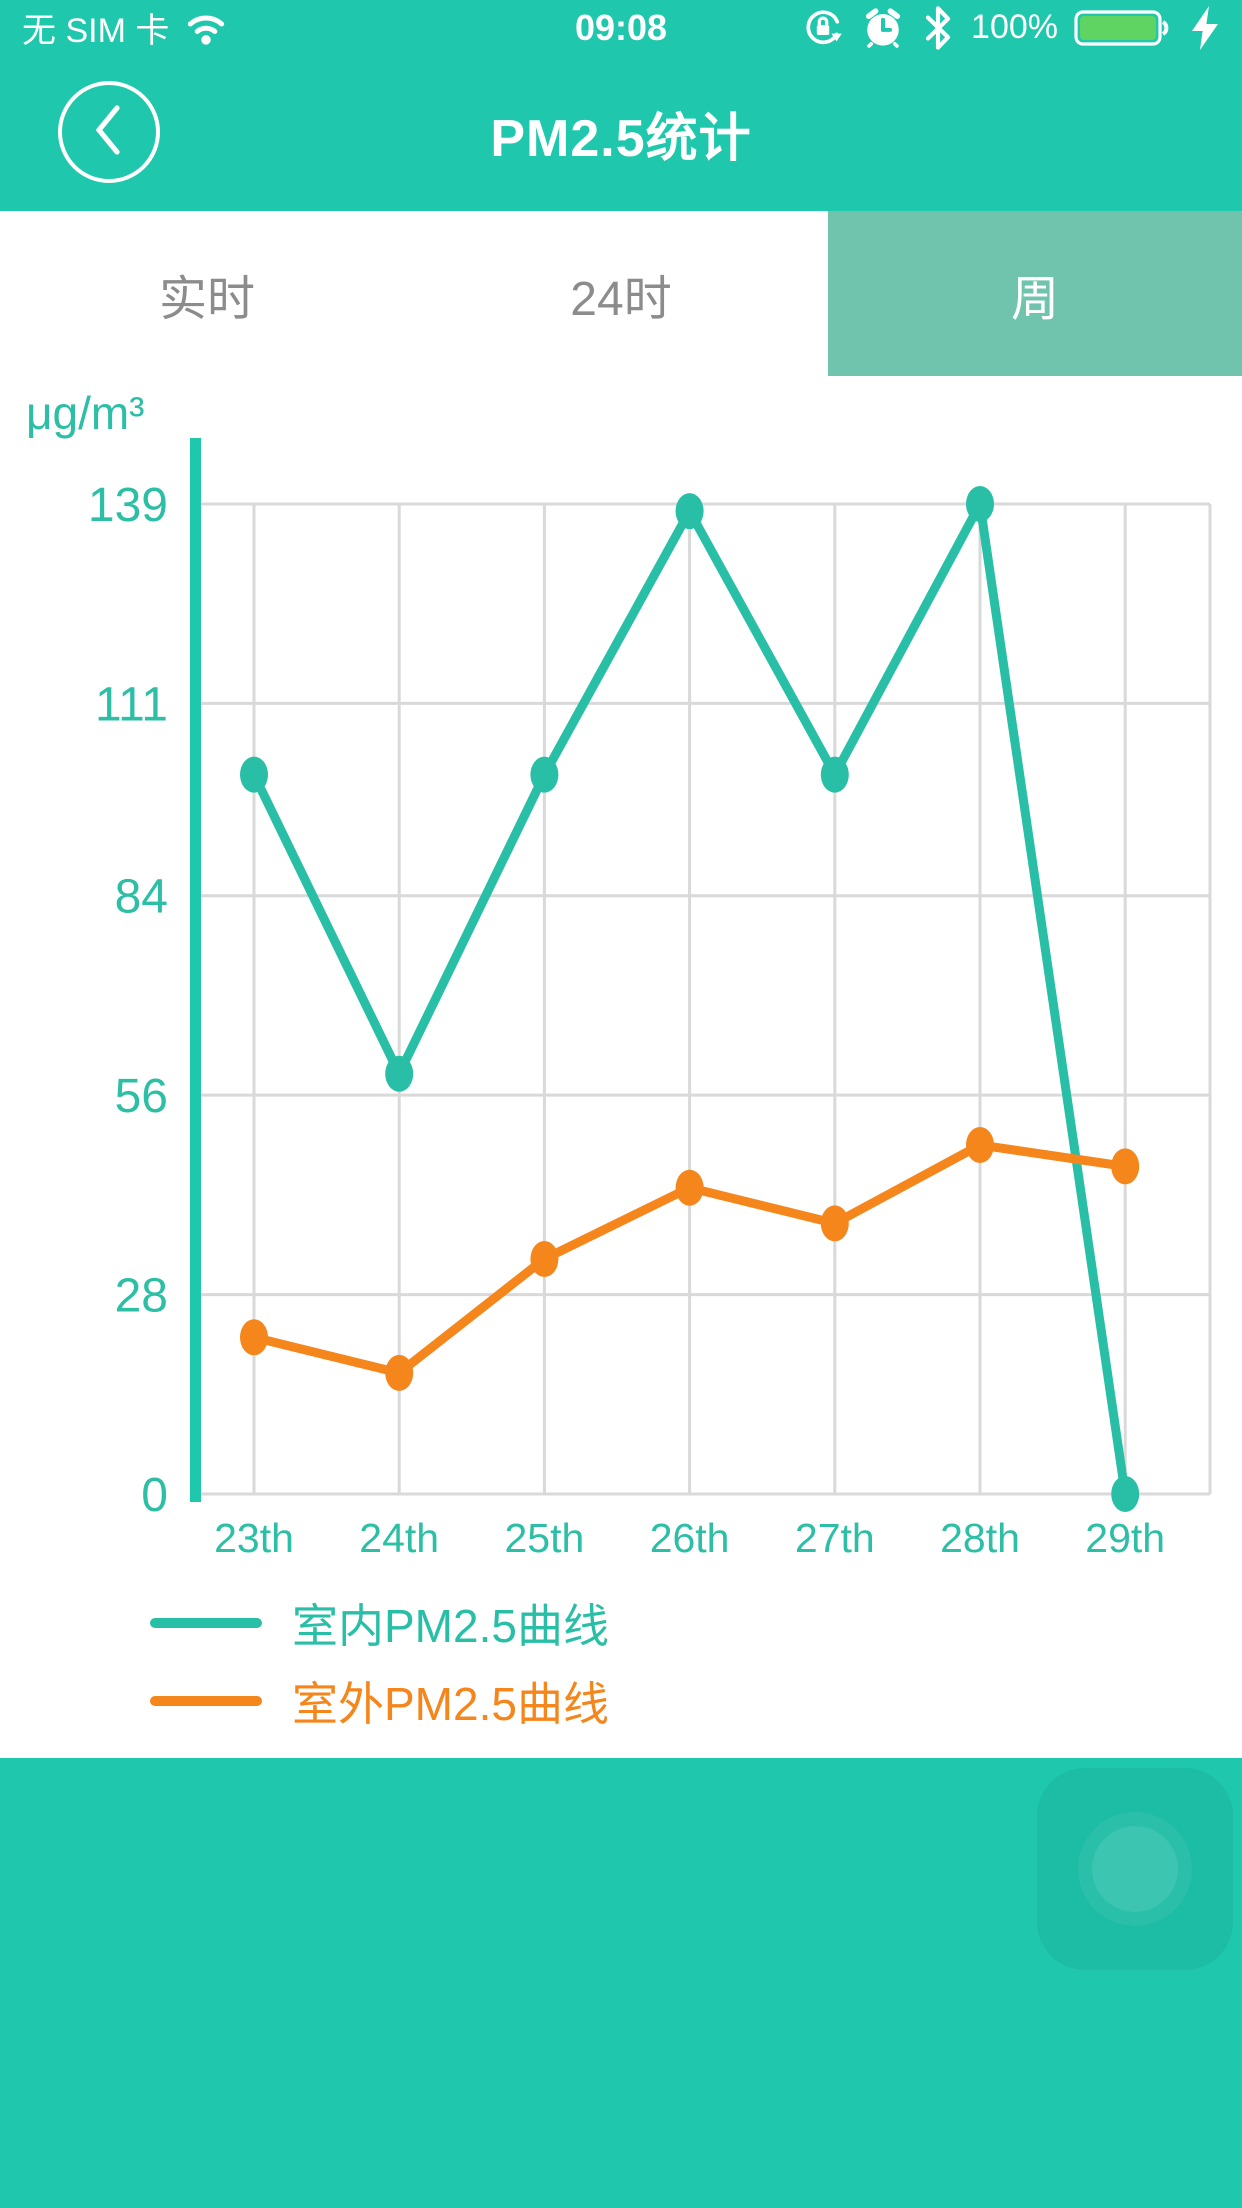 The height and width of the screenshot is (2208, 1242). I want to click on x-tick-label: 23th, so click(254, 1538).